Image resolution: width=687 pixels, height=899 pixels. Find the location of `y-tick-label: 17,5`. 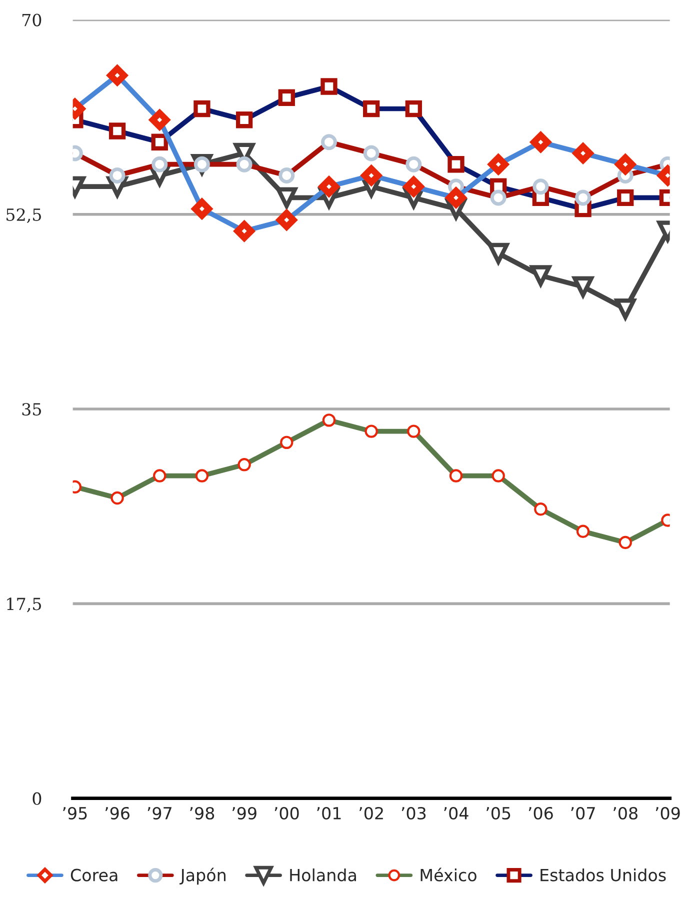

y-tick-label: 17,5 is located at coordinates (24, 605).